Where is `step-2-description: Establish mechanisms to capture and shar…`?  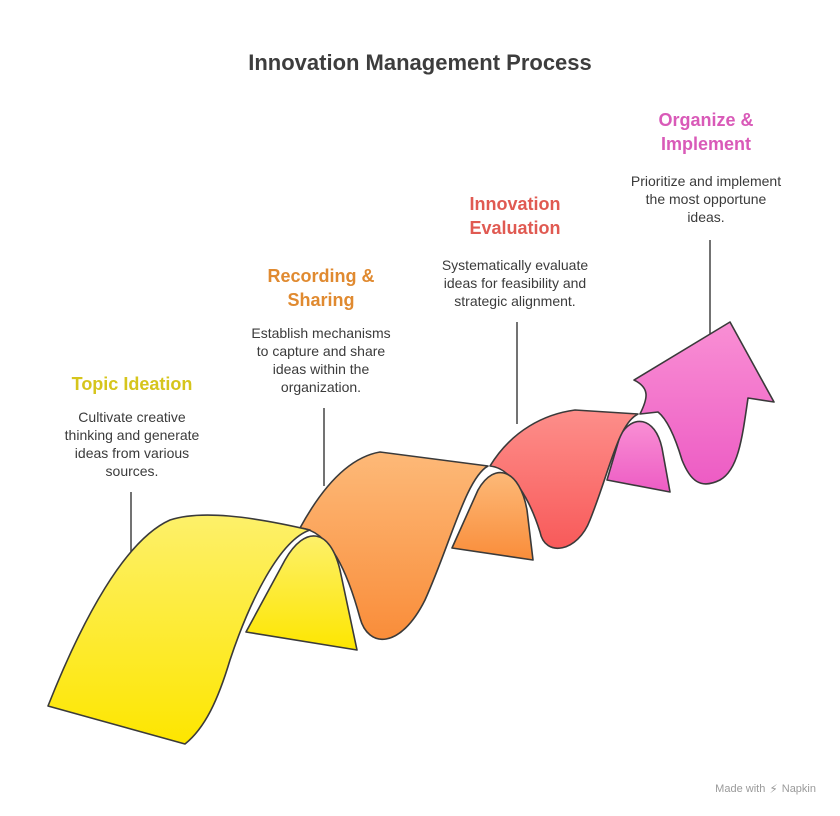 step-2-description: Establish mechanisms to capture and shar… is located at coordinates (321, 360).